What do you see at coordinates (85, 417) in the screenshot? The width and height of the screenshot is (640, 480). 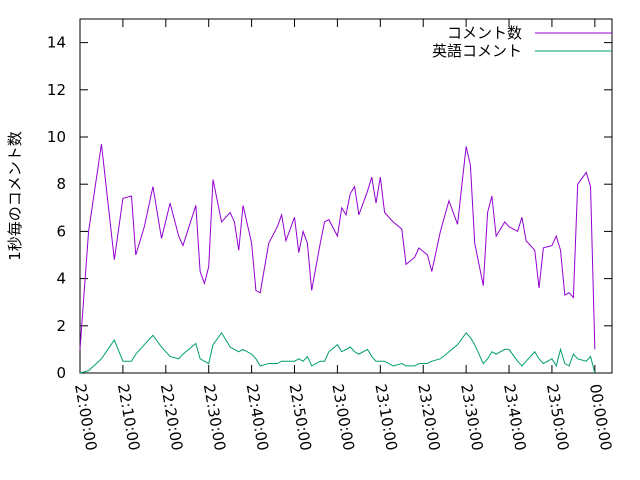 I see `x-tick-label: 22:00:00` at bounding box center [85, 417].